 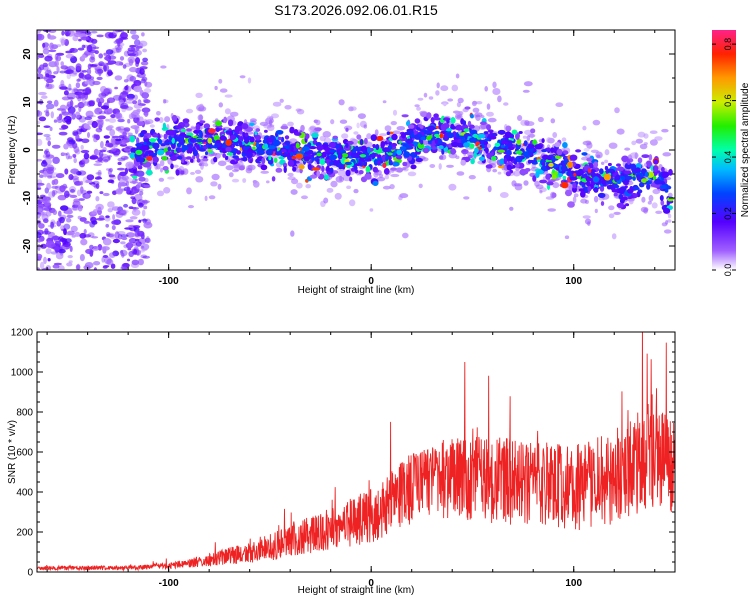 I want to click on colorbar-ticks: 0.0 0.2 0.4 0.6 0.8, so click(x=724, y=157).